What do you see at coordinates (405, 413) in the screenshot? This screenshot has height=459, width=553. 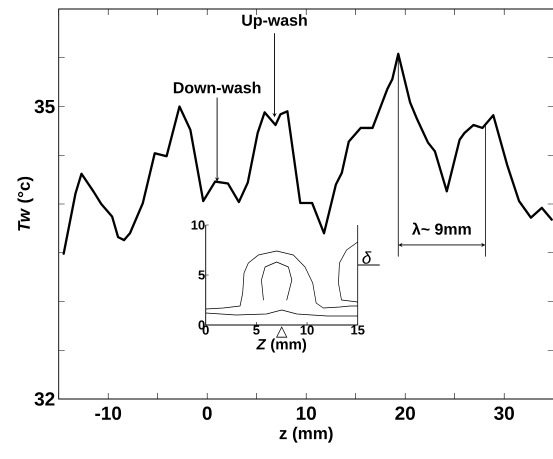 I see `x-tick-label: 20` at bounding box center [405, 413].